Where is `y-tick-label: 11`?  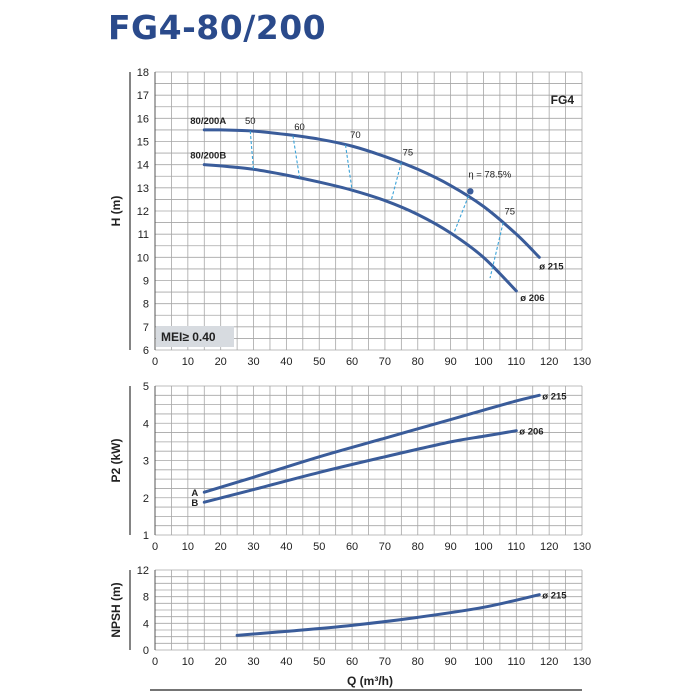 y-tick-label: 11 is located at coordinates (143, 235).